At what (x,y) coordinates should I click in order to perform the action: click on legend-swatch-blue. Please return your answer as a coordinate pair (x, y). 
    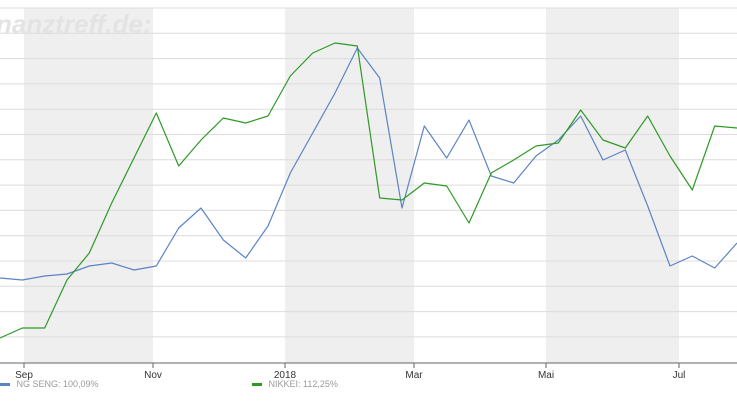
    Looking at the image, I should click on (5, 385).